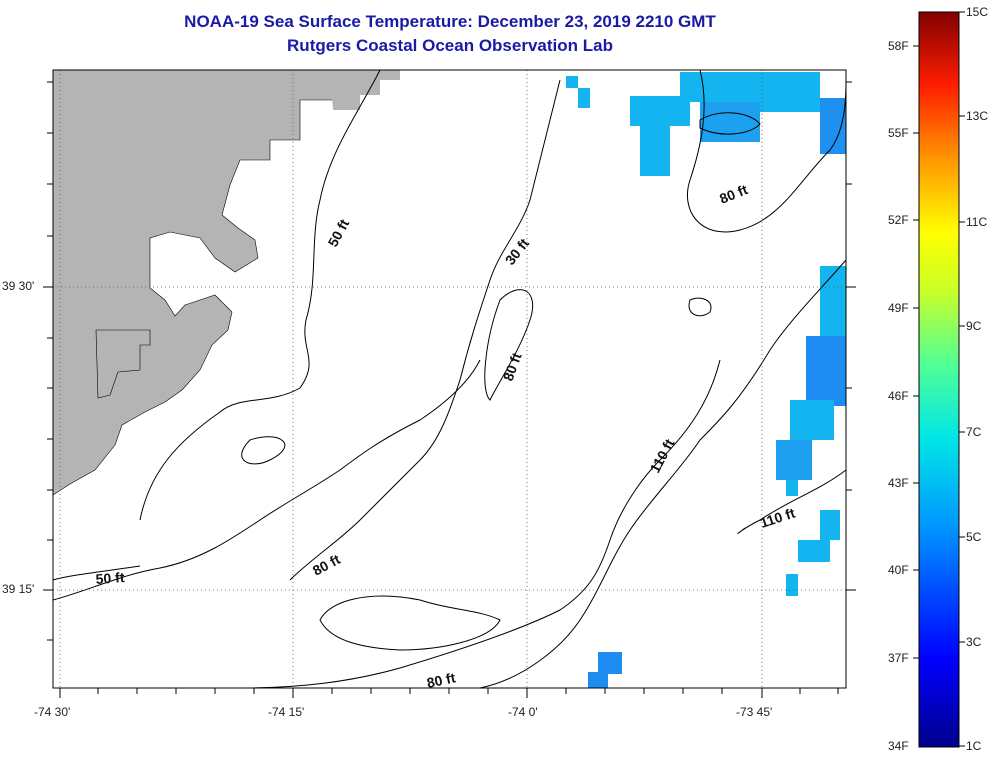 Image resolution: width=992 pixels, height=761 pixels. Describe the element at coordinates (974, 642) in the screenshot. I see `cb-c-3: 3C` at that location.